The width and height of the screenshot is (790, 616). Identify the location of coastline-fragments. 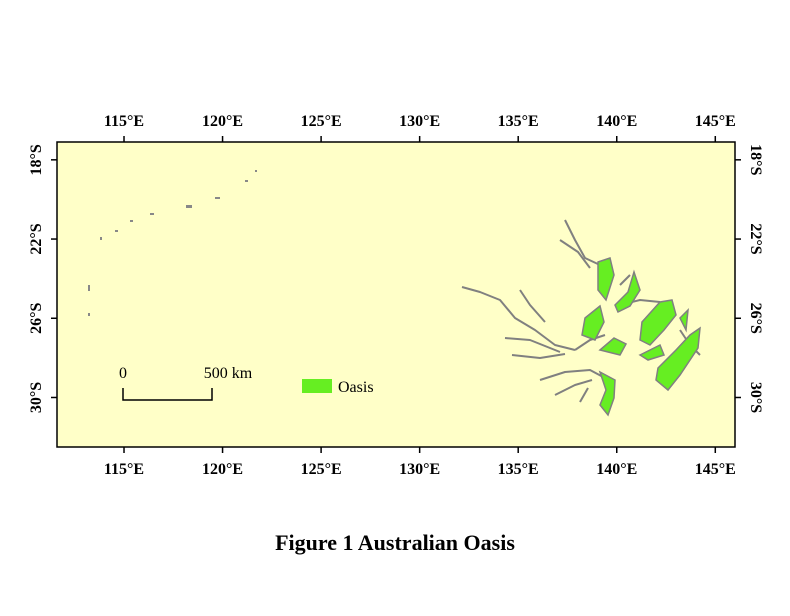
(172, 243).